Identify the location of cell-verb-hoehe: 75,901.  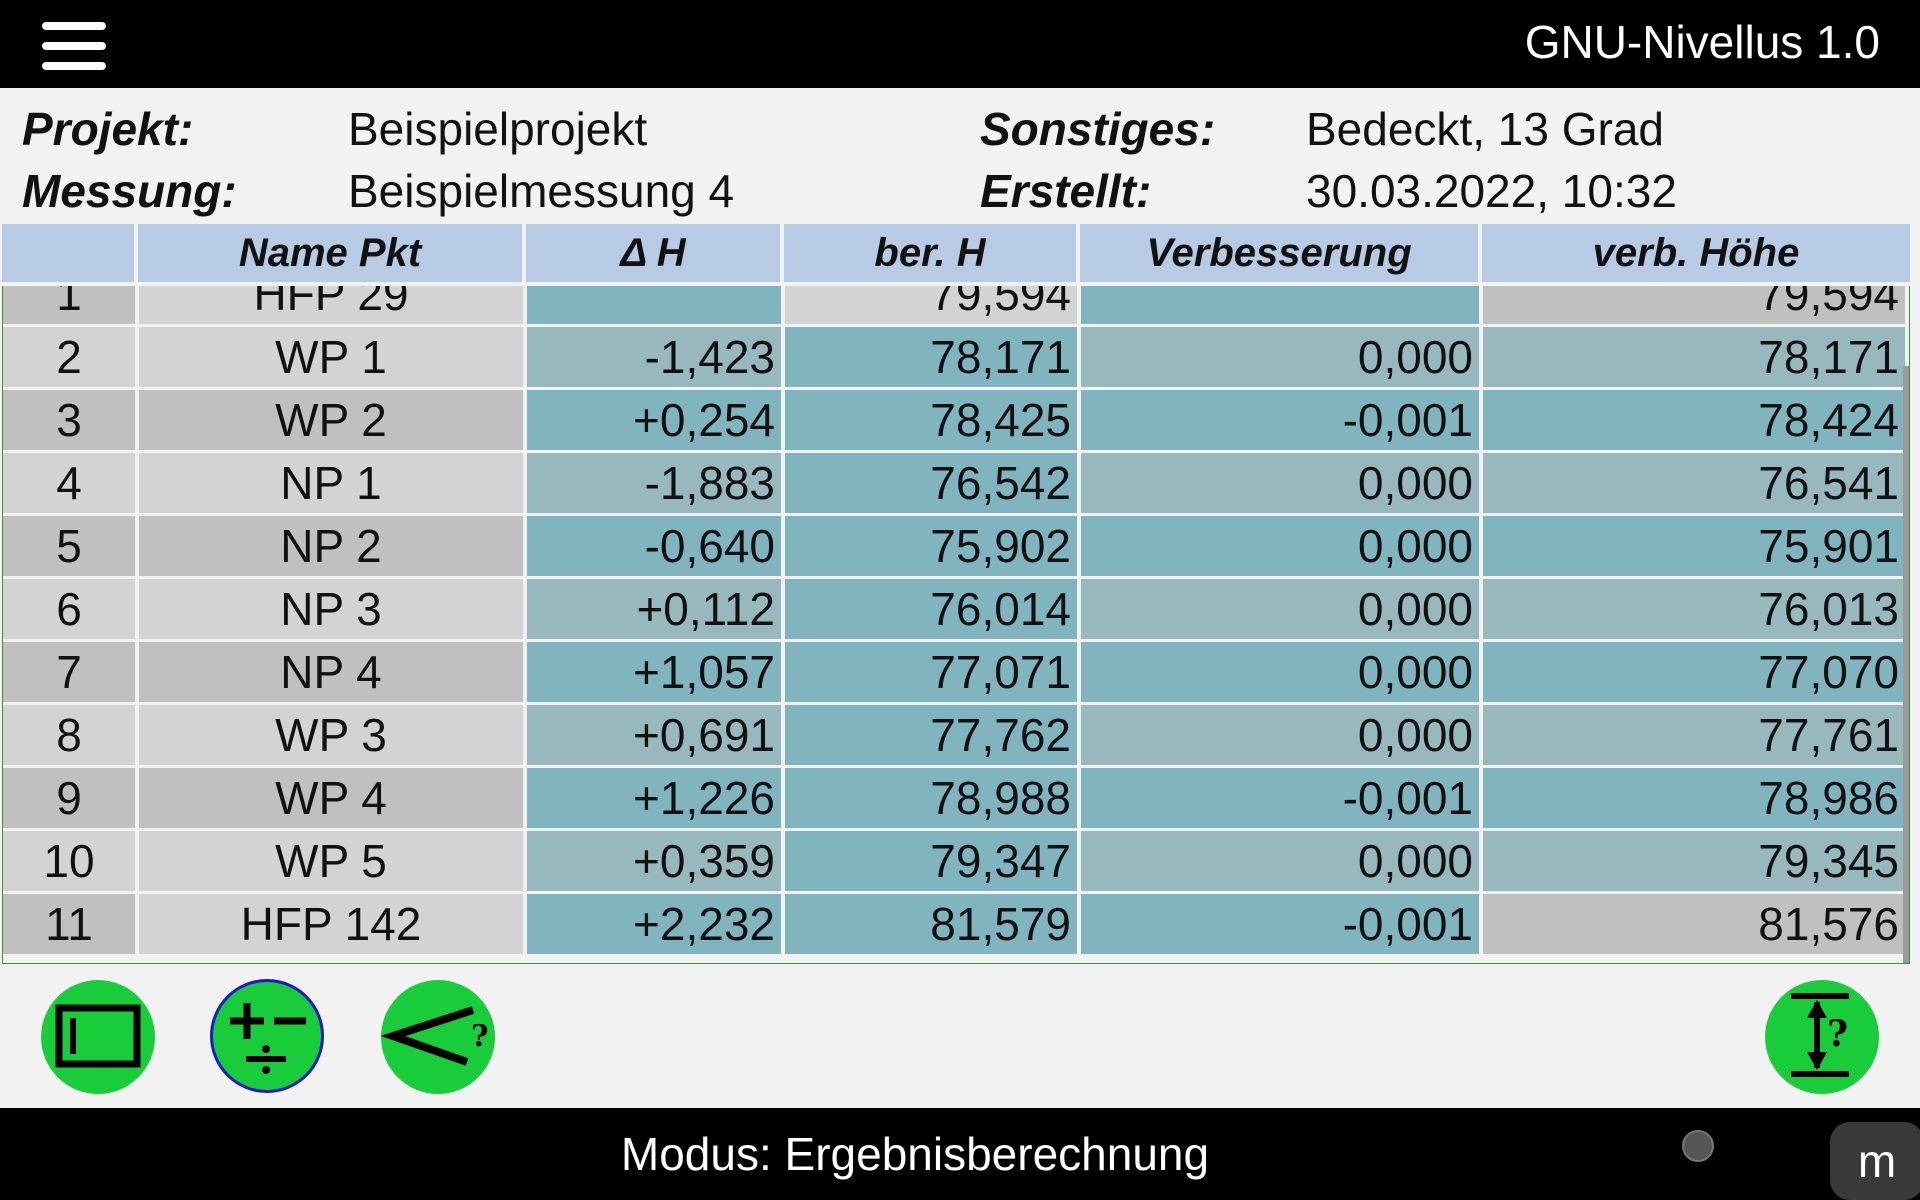
(1694, 546).